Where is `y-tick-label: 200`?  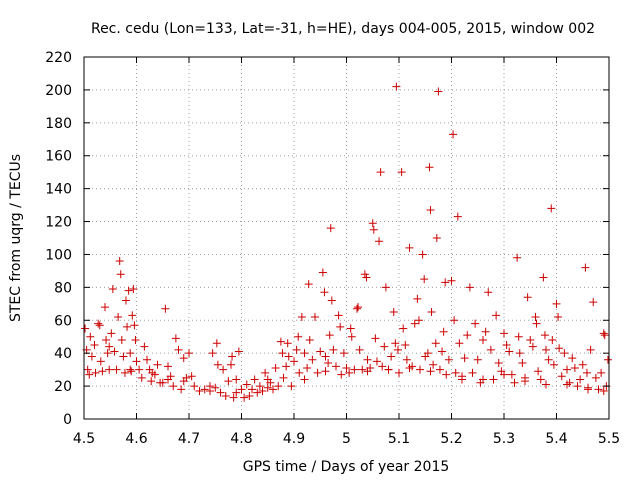 y-tick-label: 200 is located at coordinates (58, 91).